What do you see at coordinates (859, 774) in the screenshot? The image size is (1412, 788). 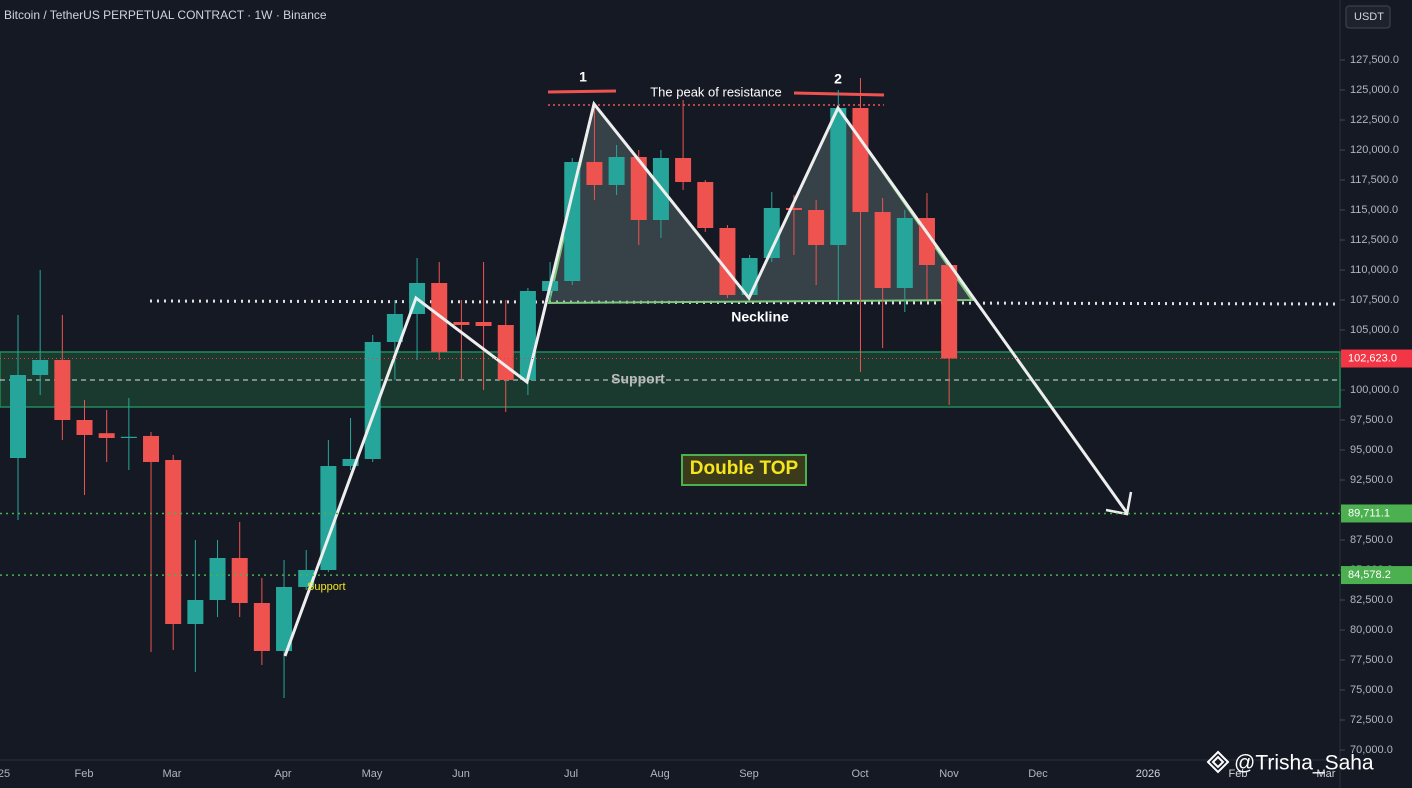 I see `x-tick-label: Oct` at bounding box center [859, 774].